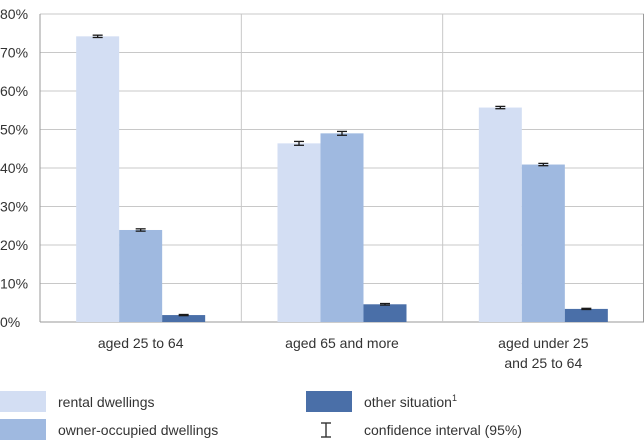  What do you see at coordinates (10, 322) in the screenshot?
I see `y-tick-label: 0%` at bounding box center [10, 322].